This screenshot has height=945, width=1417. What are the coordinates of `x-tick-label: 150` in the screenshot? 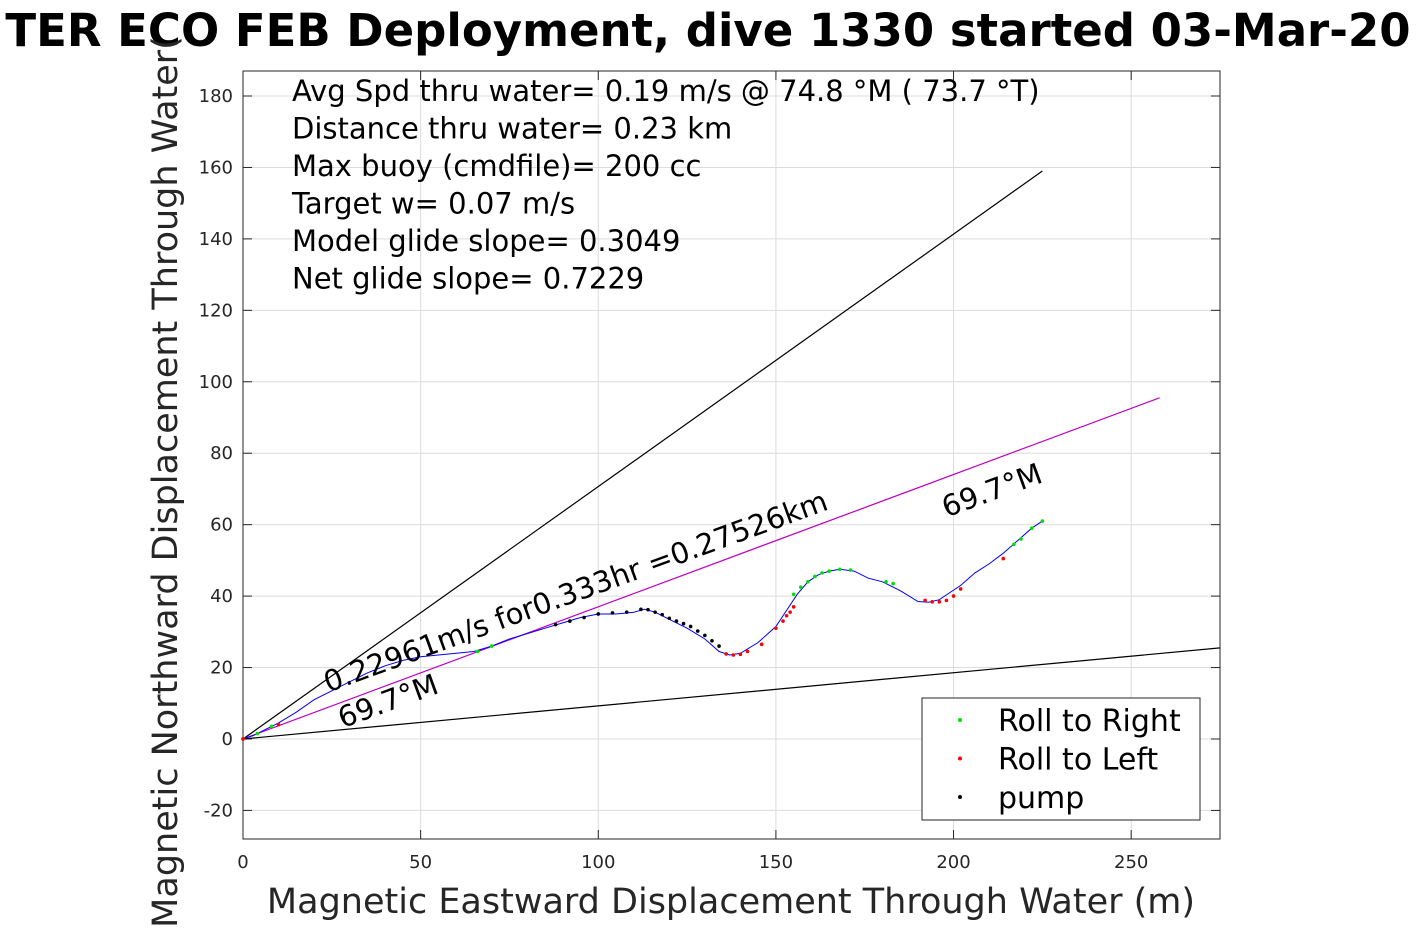 It's located at (776, 862).